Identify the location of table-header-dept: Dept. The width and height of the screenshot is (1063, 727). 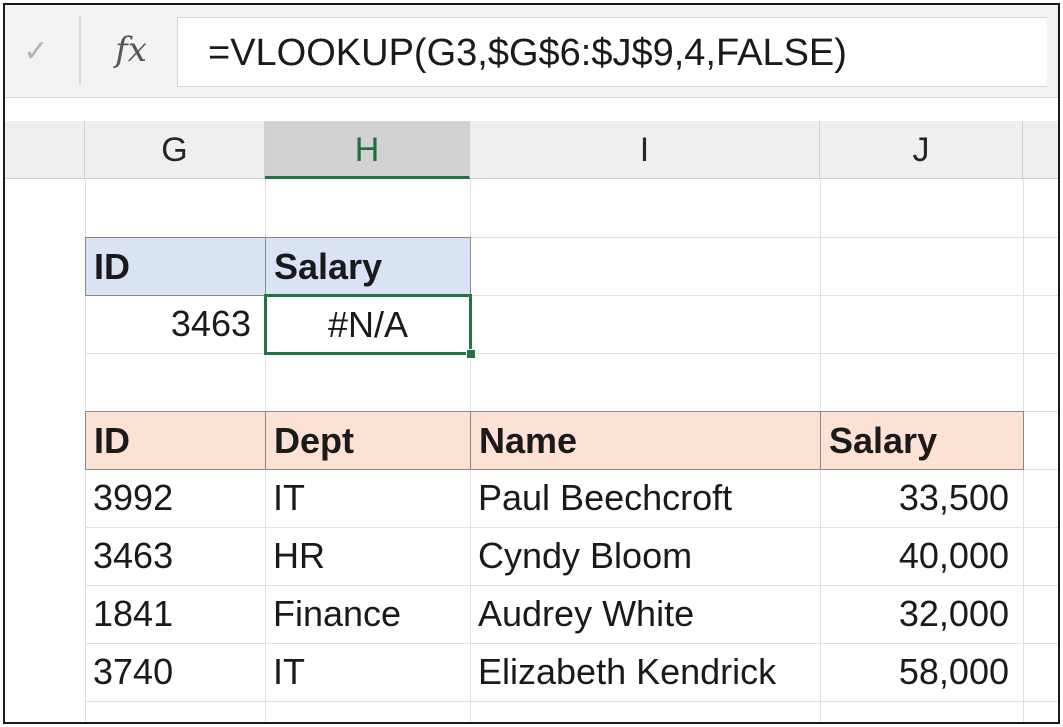
(368, 440).